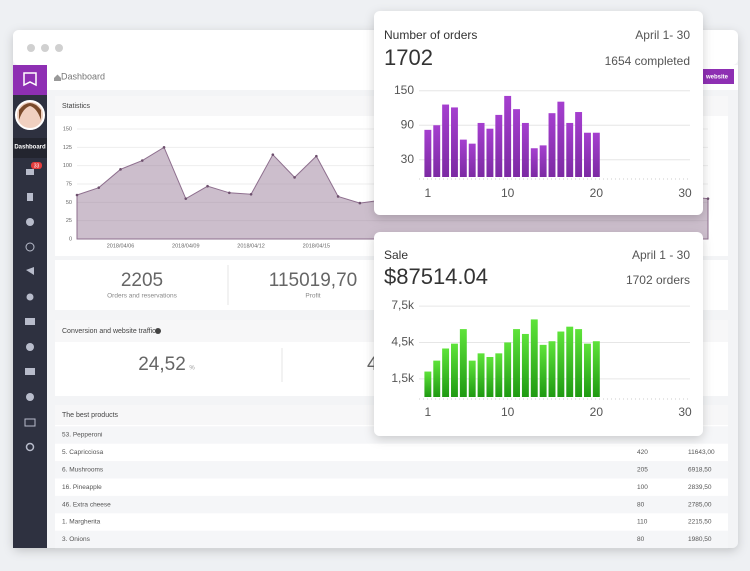 This screenshot has width=750, height=571. What do you see at coordinates (543, 141) in the screenshot?
I see `orders-chart: 30 90 150 1 10 20 30` at bounding box center [543, 141].